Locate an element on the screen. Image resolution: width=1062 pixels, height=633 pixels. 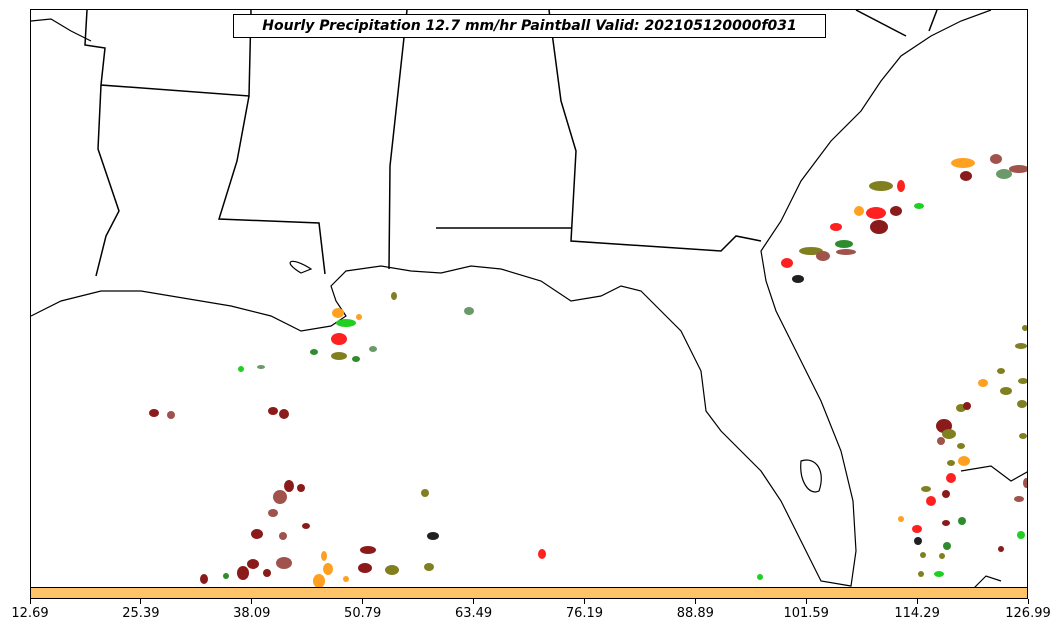
colorbar-tick-label: 25.39 is located at coordinates (141, 613).